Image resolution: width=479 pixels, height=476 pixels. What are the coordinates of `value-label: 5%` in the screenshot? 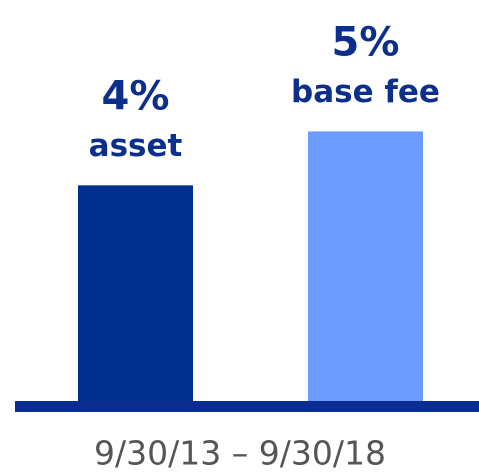 It's located at (366, 42).